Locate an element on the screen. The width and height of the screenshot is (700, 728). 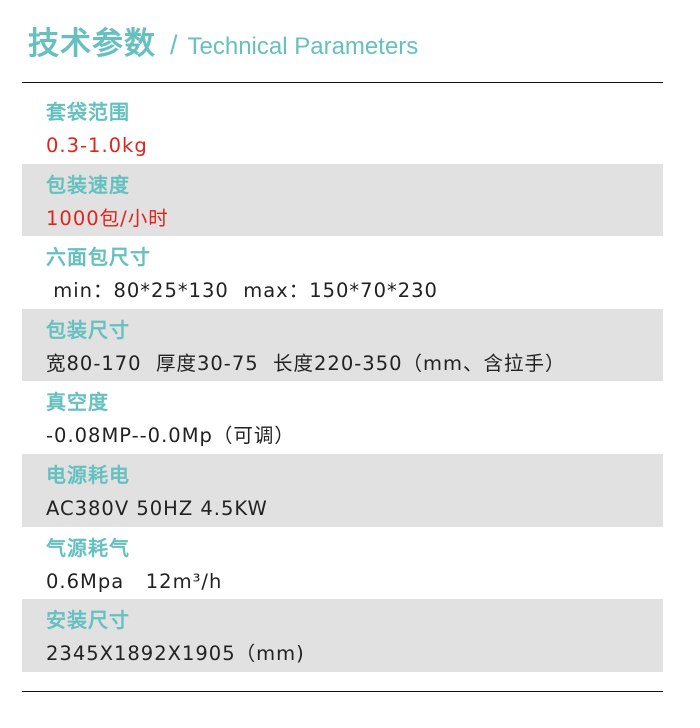
param-value: AC380V 50HZ 4.5KW is located at coordinates (157, 508).